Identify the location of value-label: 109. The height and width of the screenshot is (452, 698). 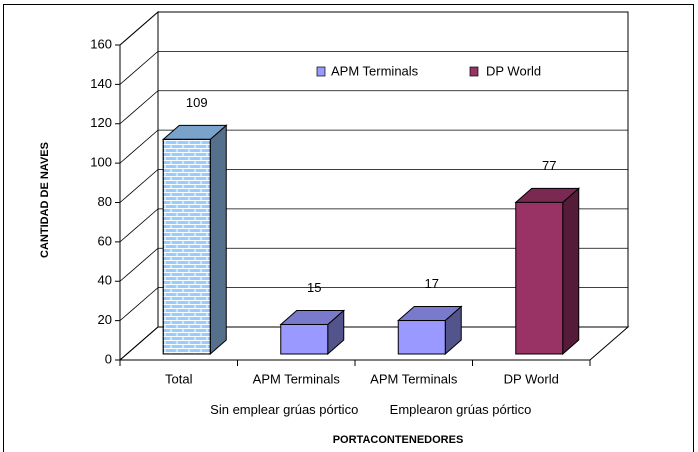
(197, 102).